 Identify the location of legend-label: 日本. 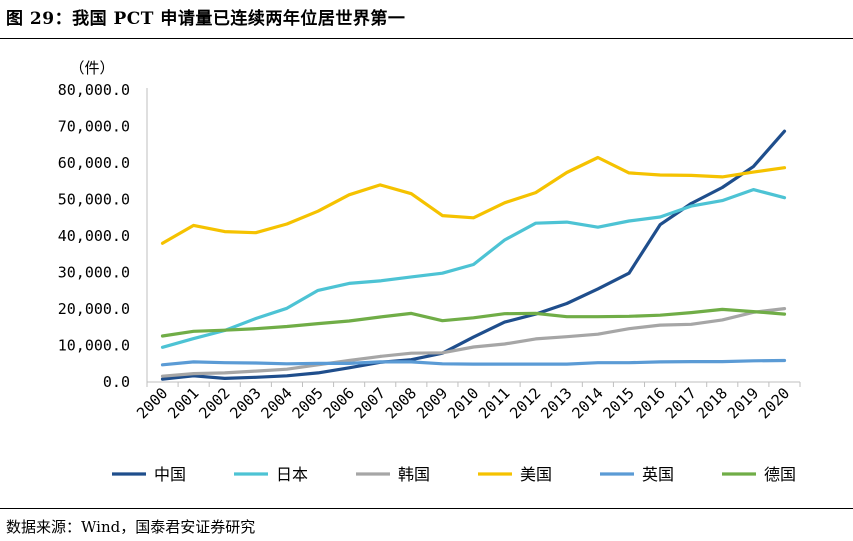
(292, 474).